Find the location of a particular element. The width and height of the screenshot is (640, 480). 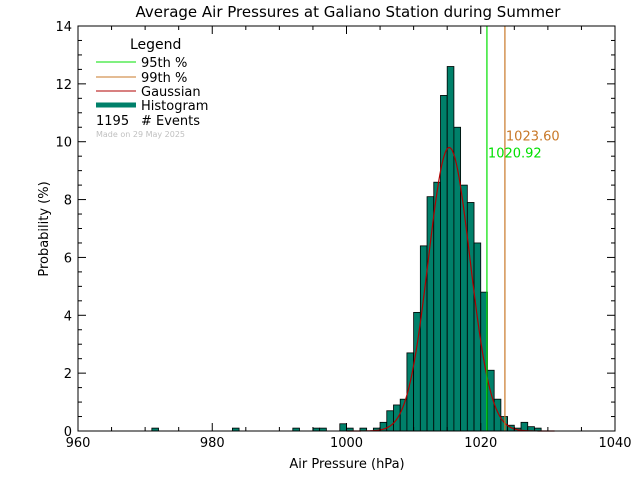

x-tick-label: 1000 is located at coordinates (346, 443).